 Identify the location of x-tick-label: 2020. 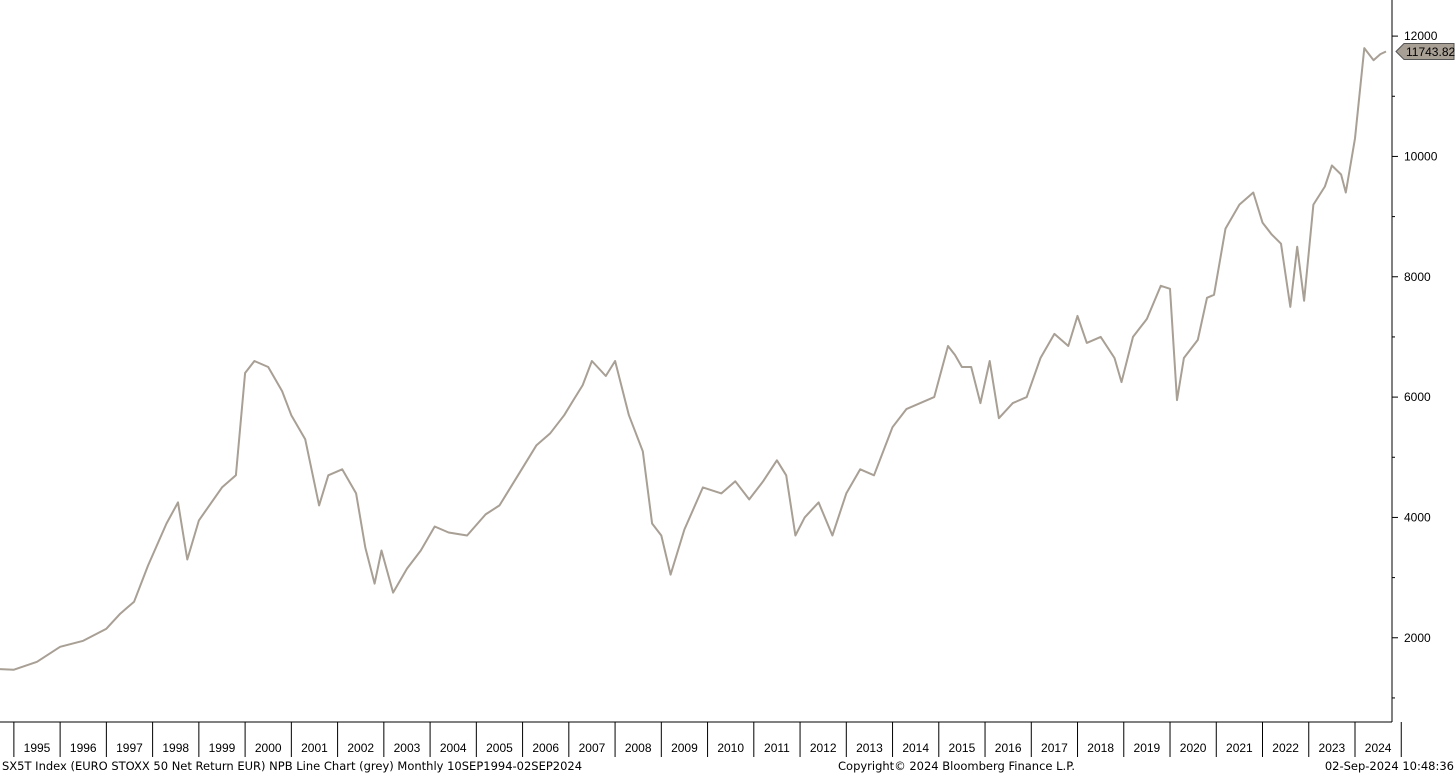
(1193, 748).